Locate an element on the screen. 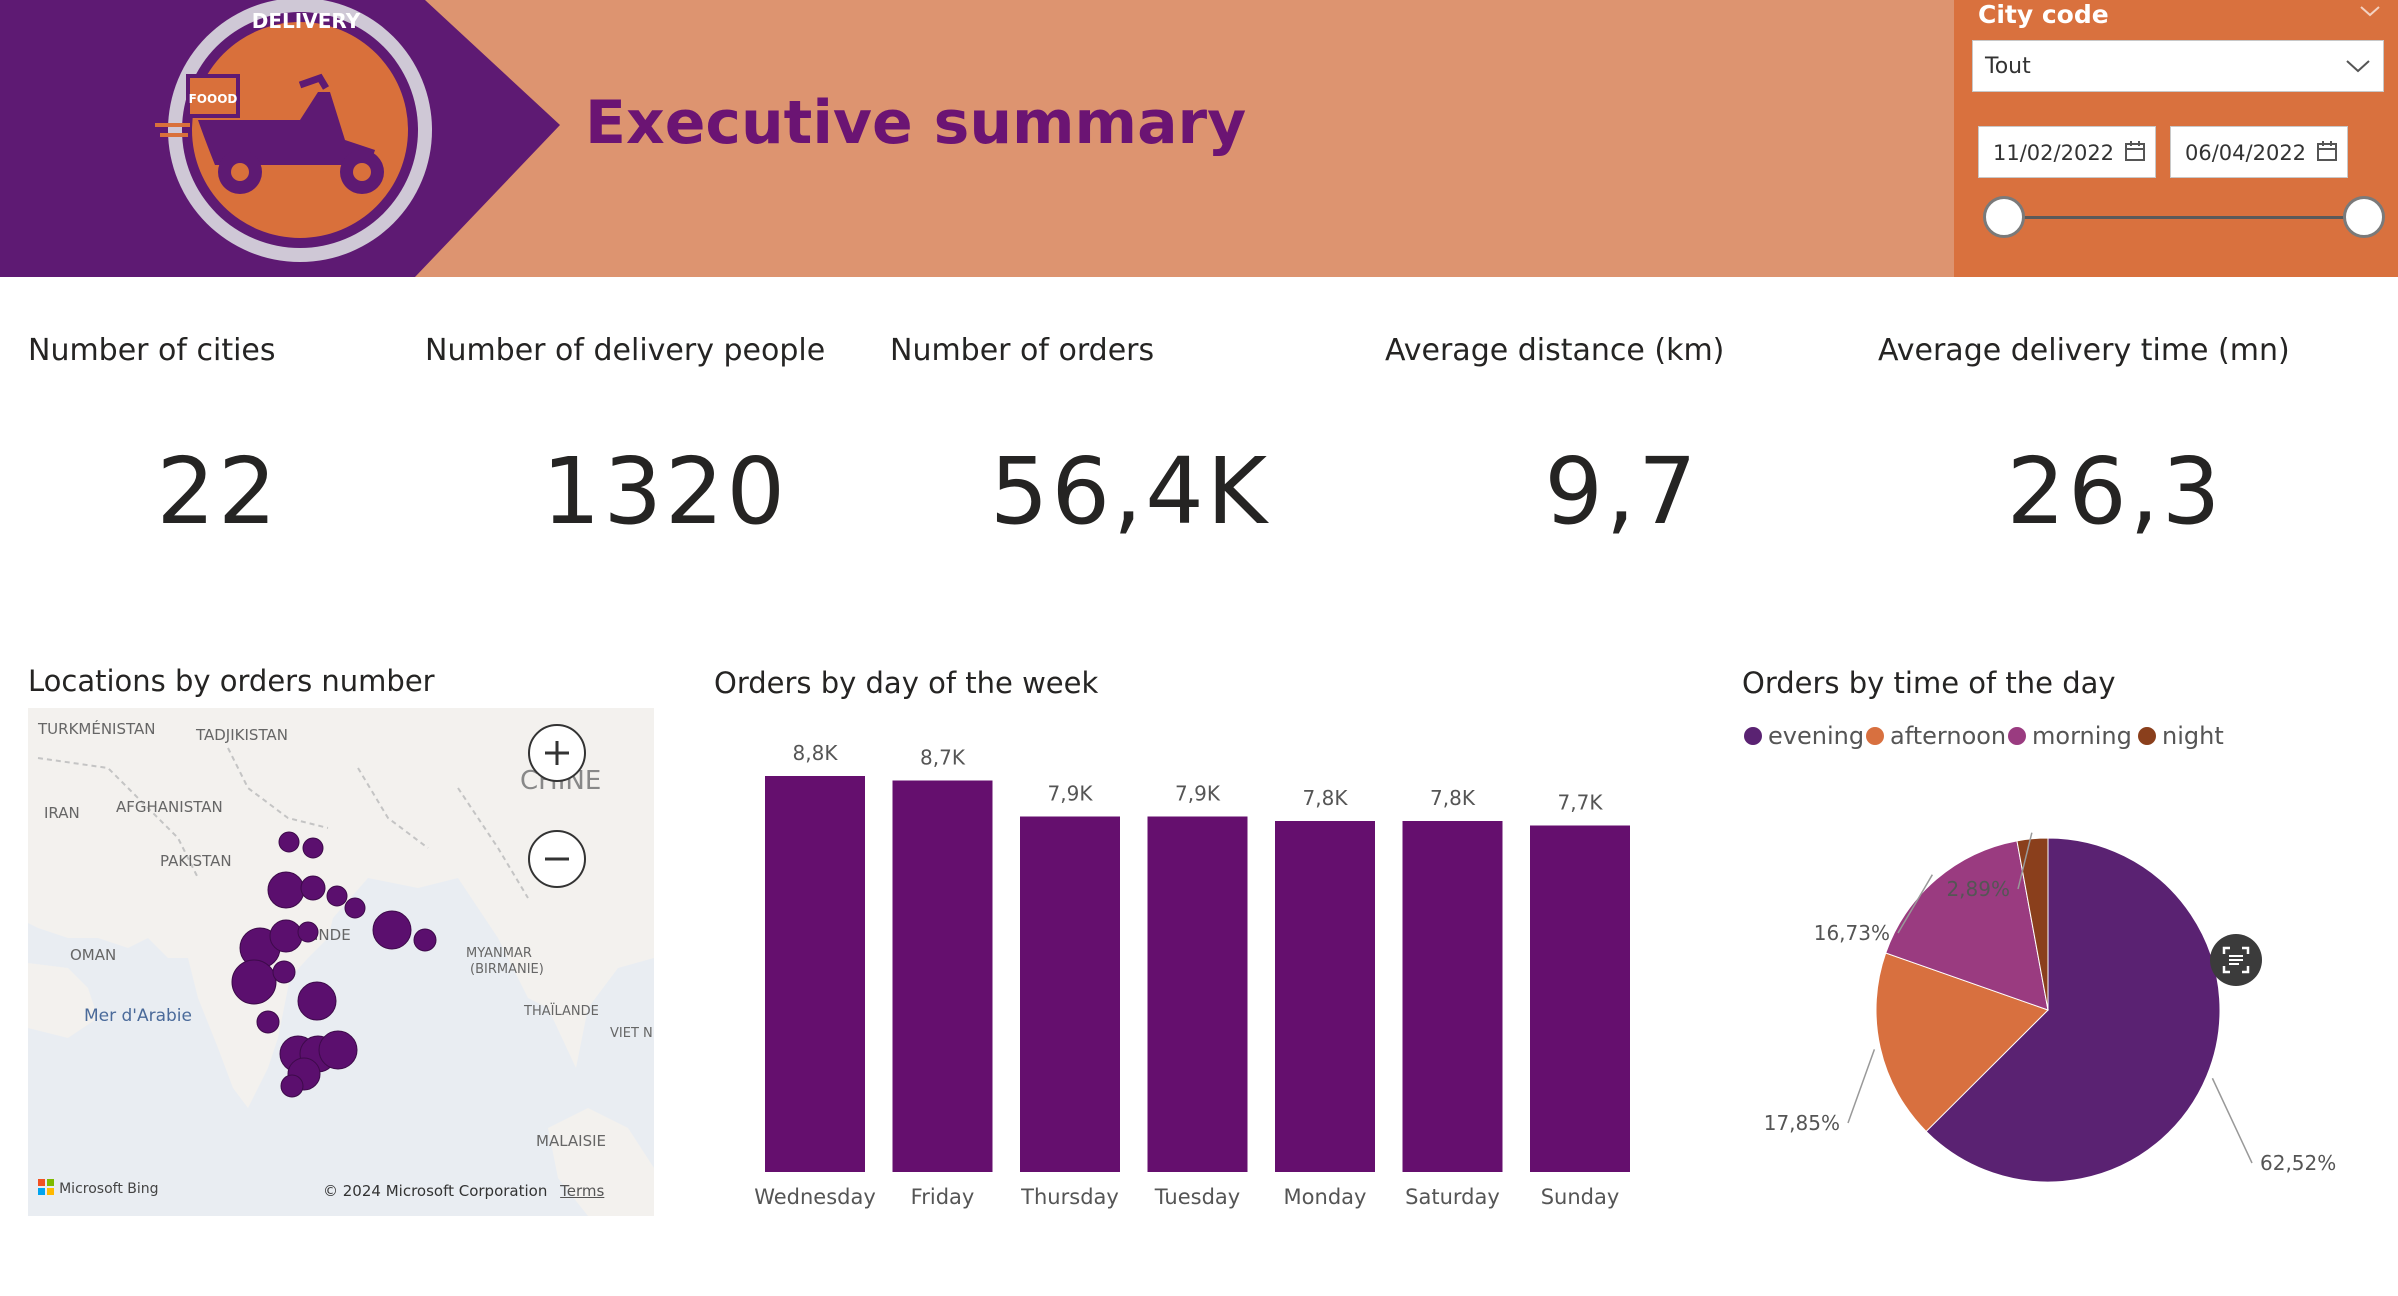 This screenshot has width=2398, height=1296. bar-category-label: Thursday is located at coordinates (1069, 1197).